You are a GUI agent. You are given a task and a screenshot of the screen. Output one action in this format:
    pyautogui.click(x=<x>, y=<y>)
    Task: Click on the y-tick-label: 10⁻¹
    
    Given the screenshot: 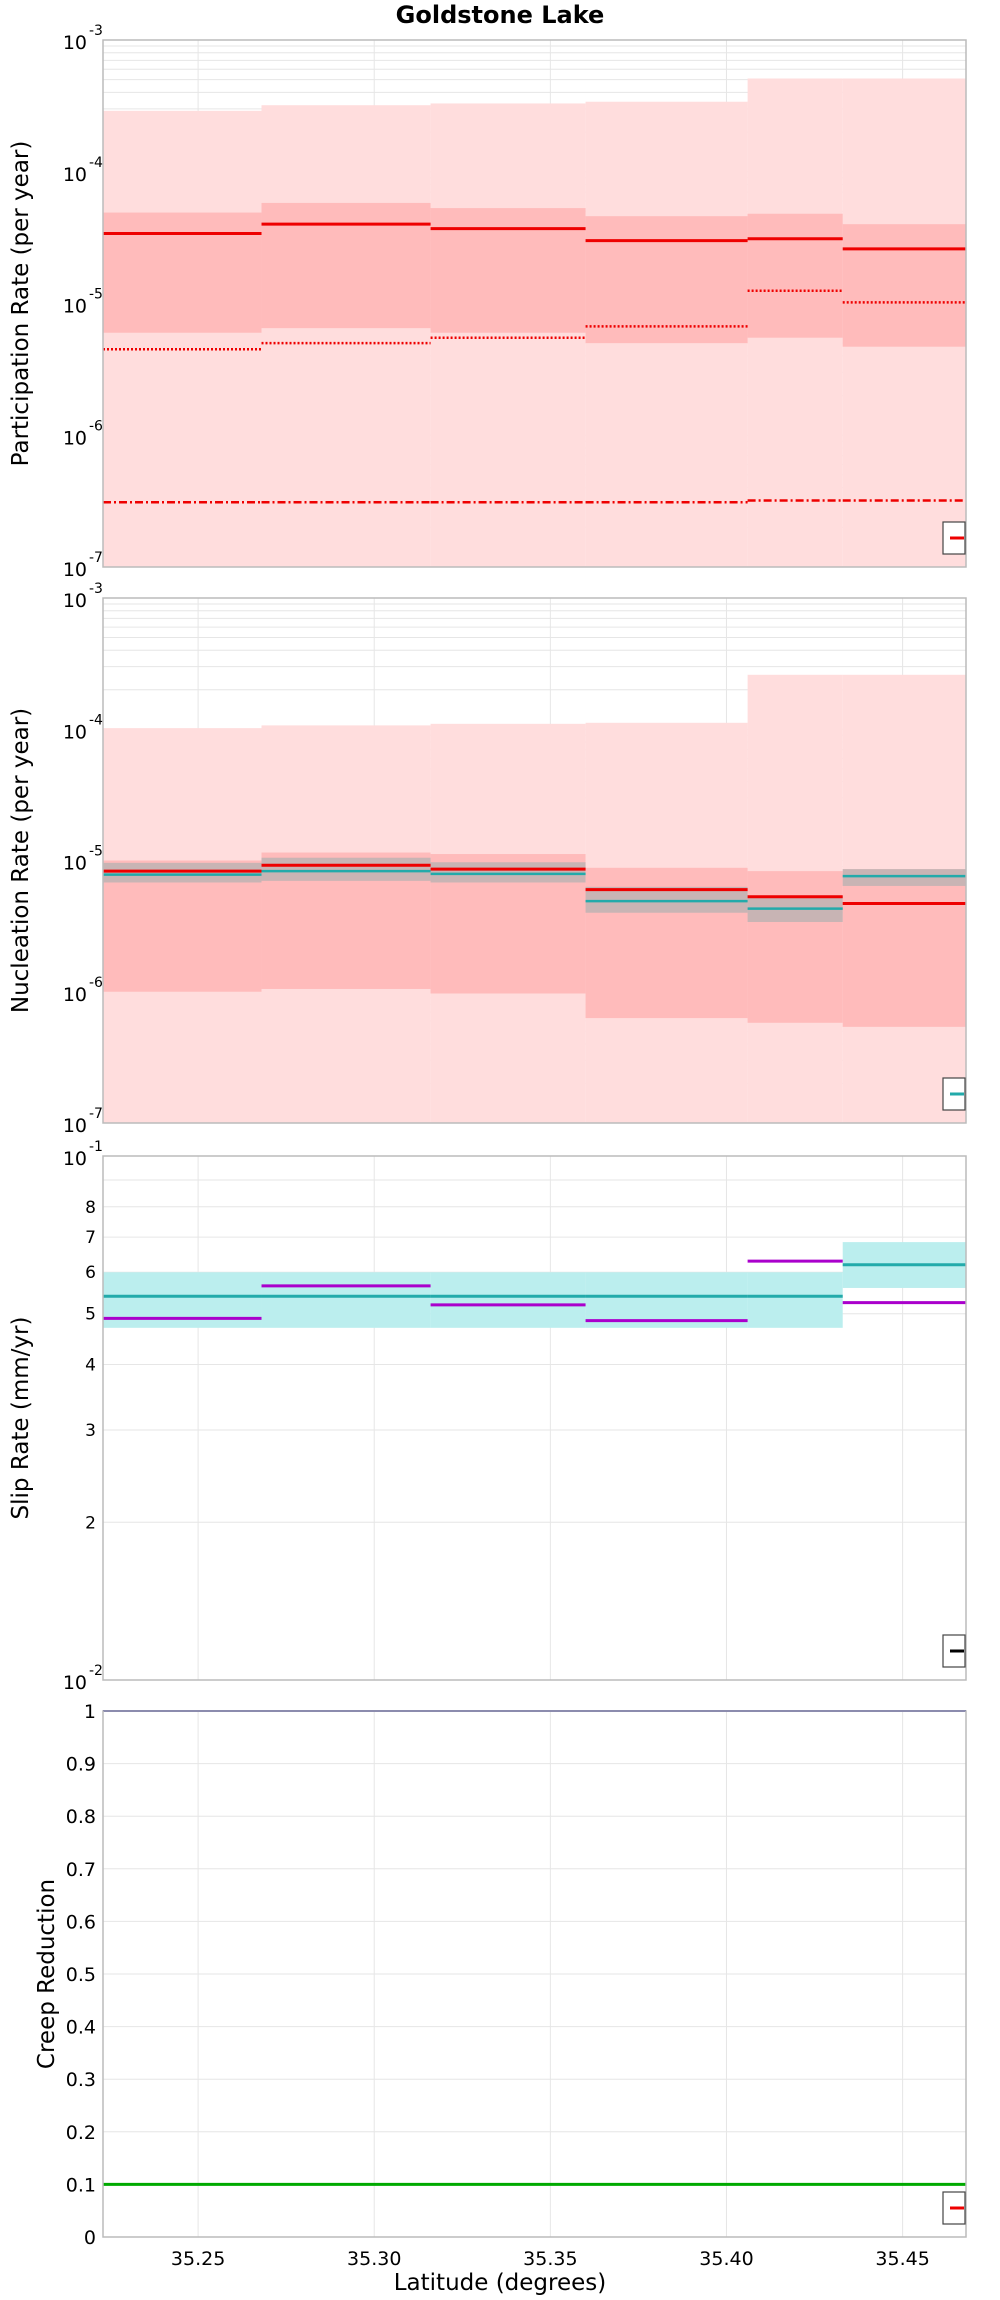 What is the action you would take?
    pyautogui.click(x=83, y=1154)
    